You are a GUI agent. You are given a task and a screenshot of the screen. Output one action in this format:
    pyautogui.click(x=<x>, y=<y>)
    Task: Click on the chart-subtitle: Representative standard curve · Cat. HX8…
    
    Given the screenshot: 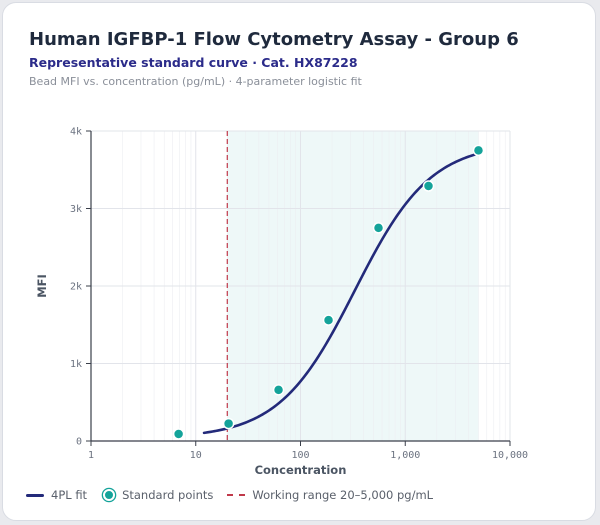 What is the action you would take?
    pyautogui.click(x=193, y=62)
    